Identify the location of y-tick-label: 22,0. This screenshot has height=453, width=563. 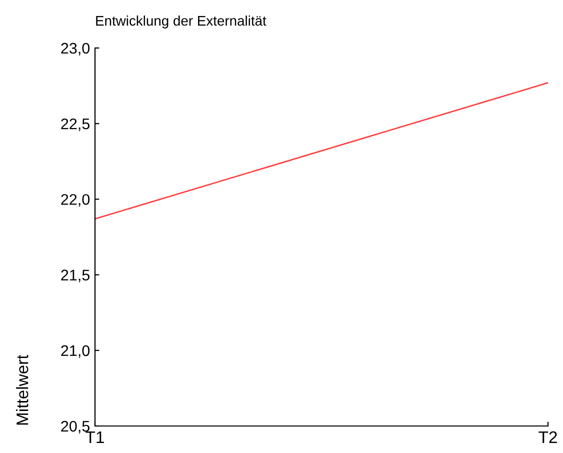
(75, 200).